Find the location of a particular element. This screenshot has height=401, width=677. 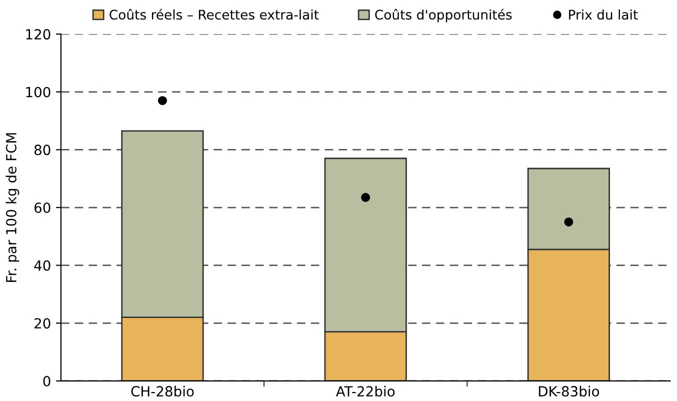

y-tick-label: 20 is located at coordinates (42, 323).